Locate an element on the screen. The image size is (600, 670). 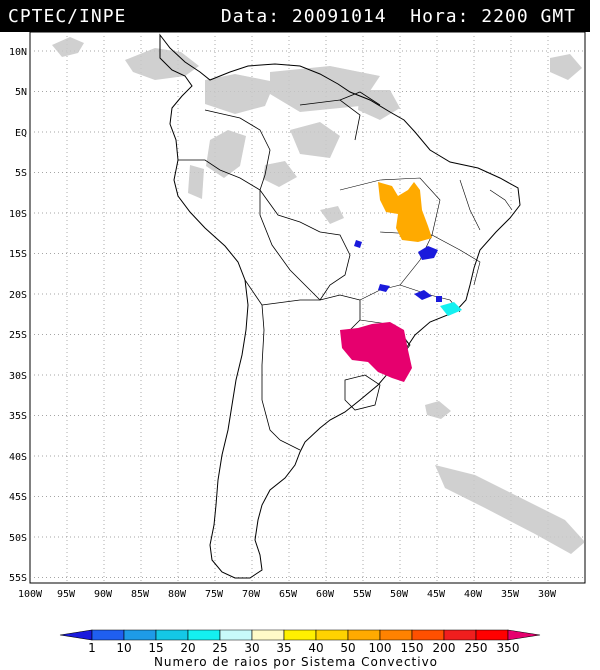
lon-label: 85W is located at coordinates (140, 594).